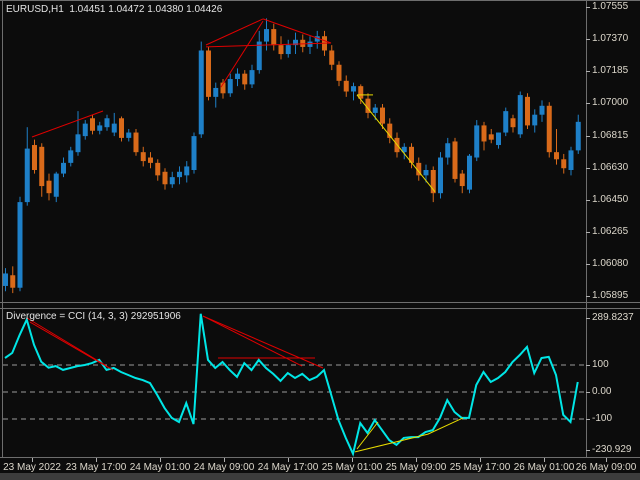 The image size is (640, 480). Describe the element at coordinates (610, 199) in the screenshot. I see `price-axis-label: 1.06450` at that location.